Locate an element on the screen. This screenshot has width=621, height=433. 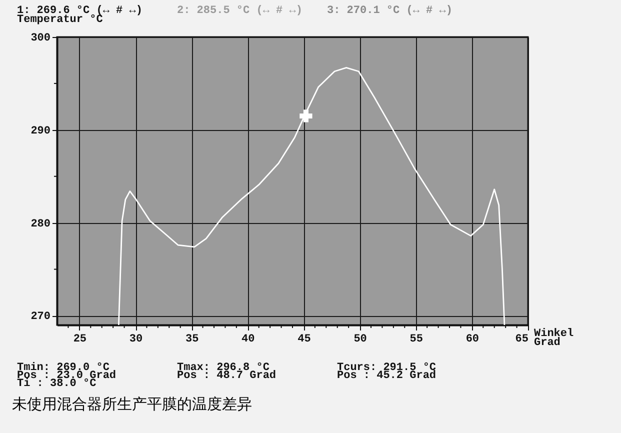
x-tick-label: 25 is located at coordinates (80, 340).